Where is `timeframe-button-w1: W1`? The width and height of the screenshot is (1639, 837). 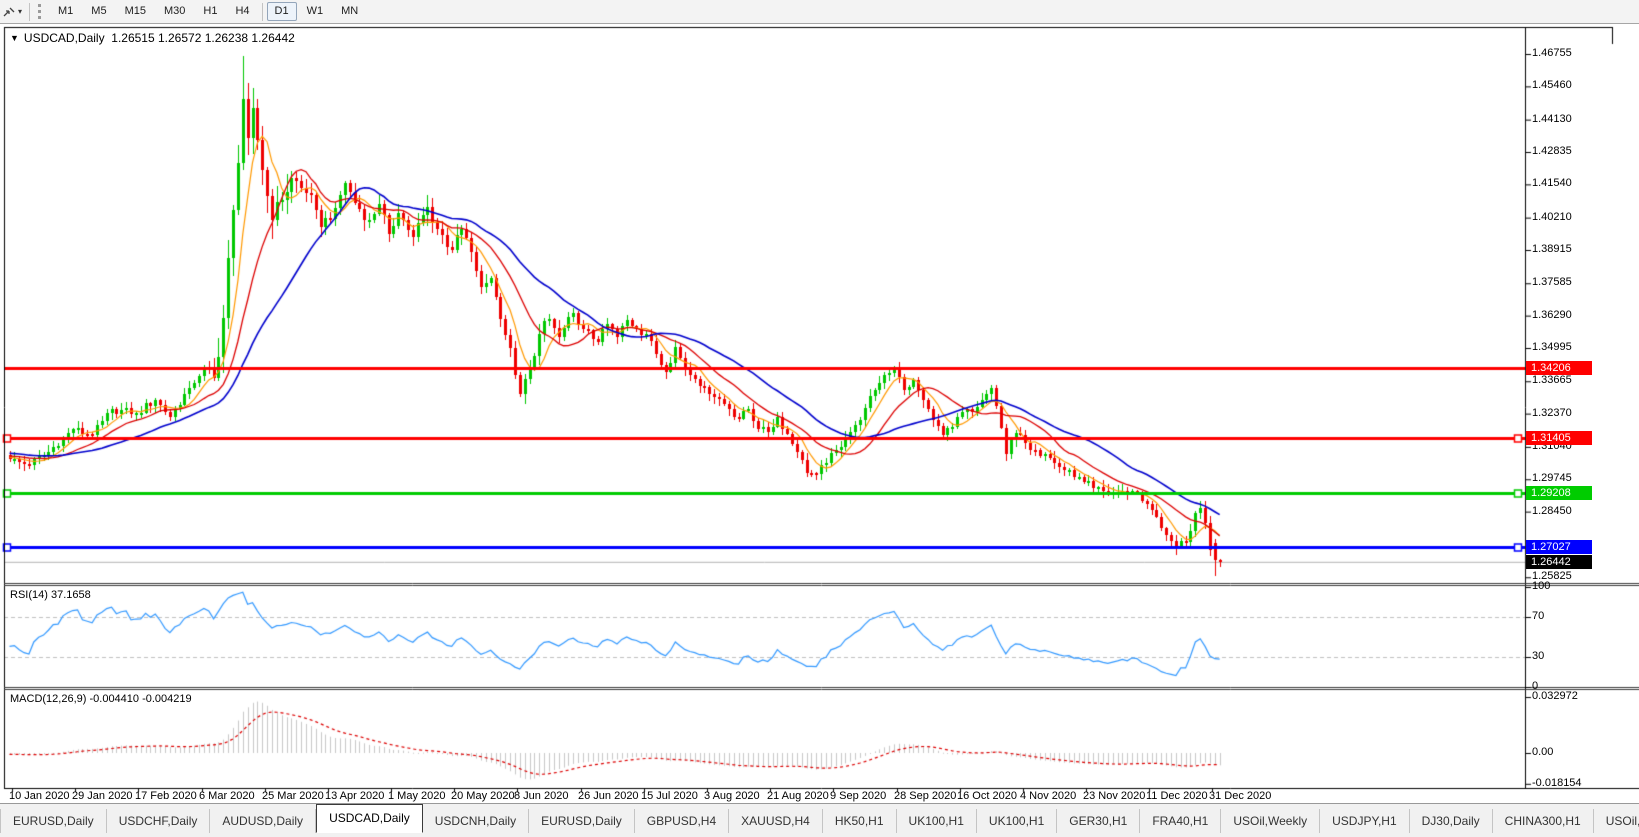 timeframe-button-w1: W1 is located at coordinates (315, 11).